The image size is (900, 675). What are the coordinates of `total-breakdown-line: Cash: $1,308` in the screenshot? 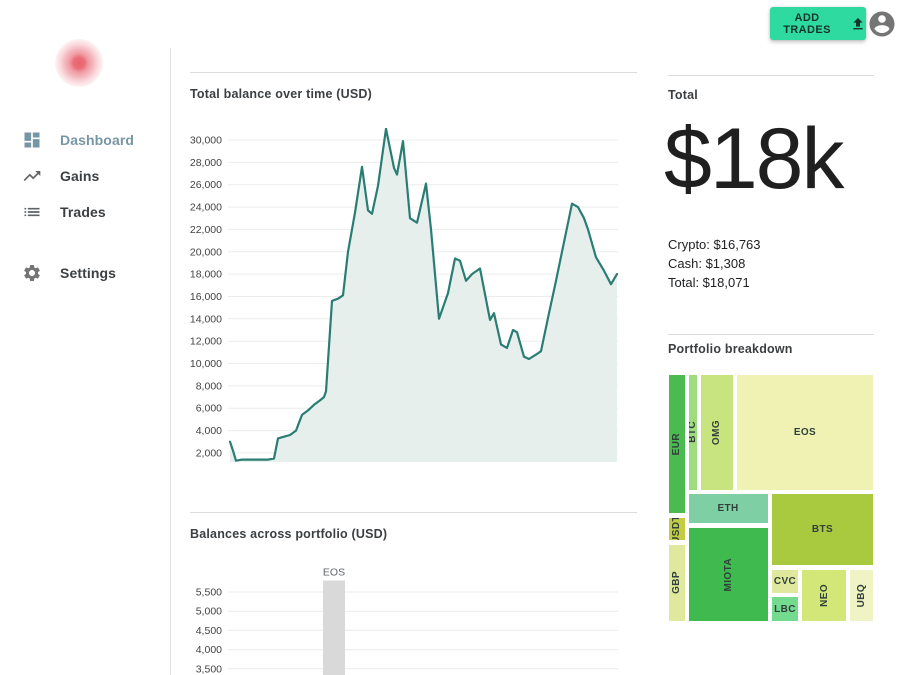 It's located at (707, 263).